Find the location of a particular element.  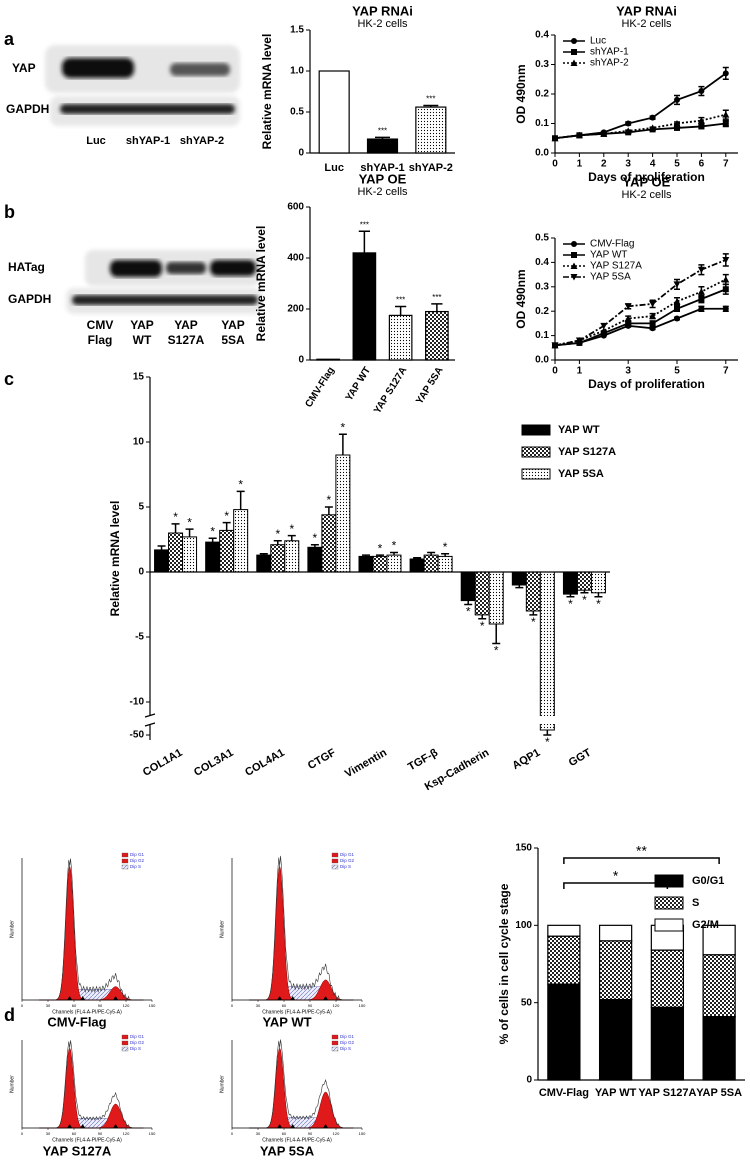

blot-row-label: GAPDH is located at coordinates (27, 109).